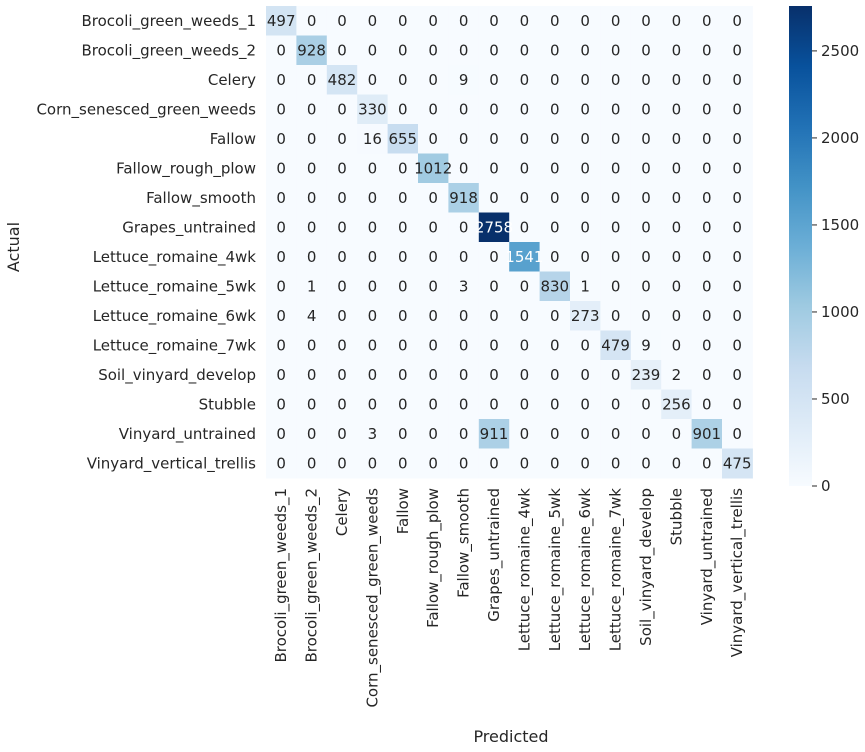 Image resolution: width=865 pixels, height=752 pixels. I want to click on x-tick-label: Lettuce_romaine_7wk, so click(616, 570).